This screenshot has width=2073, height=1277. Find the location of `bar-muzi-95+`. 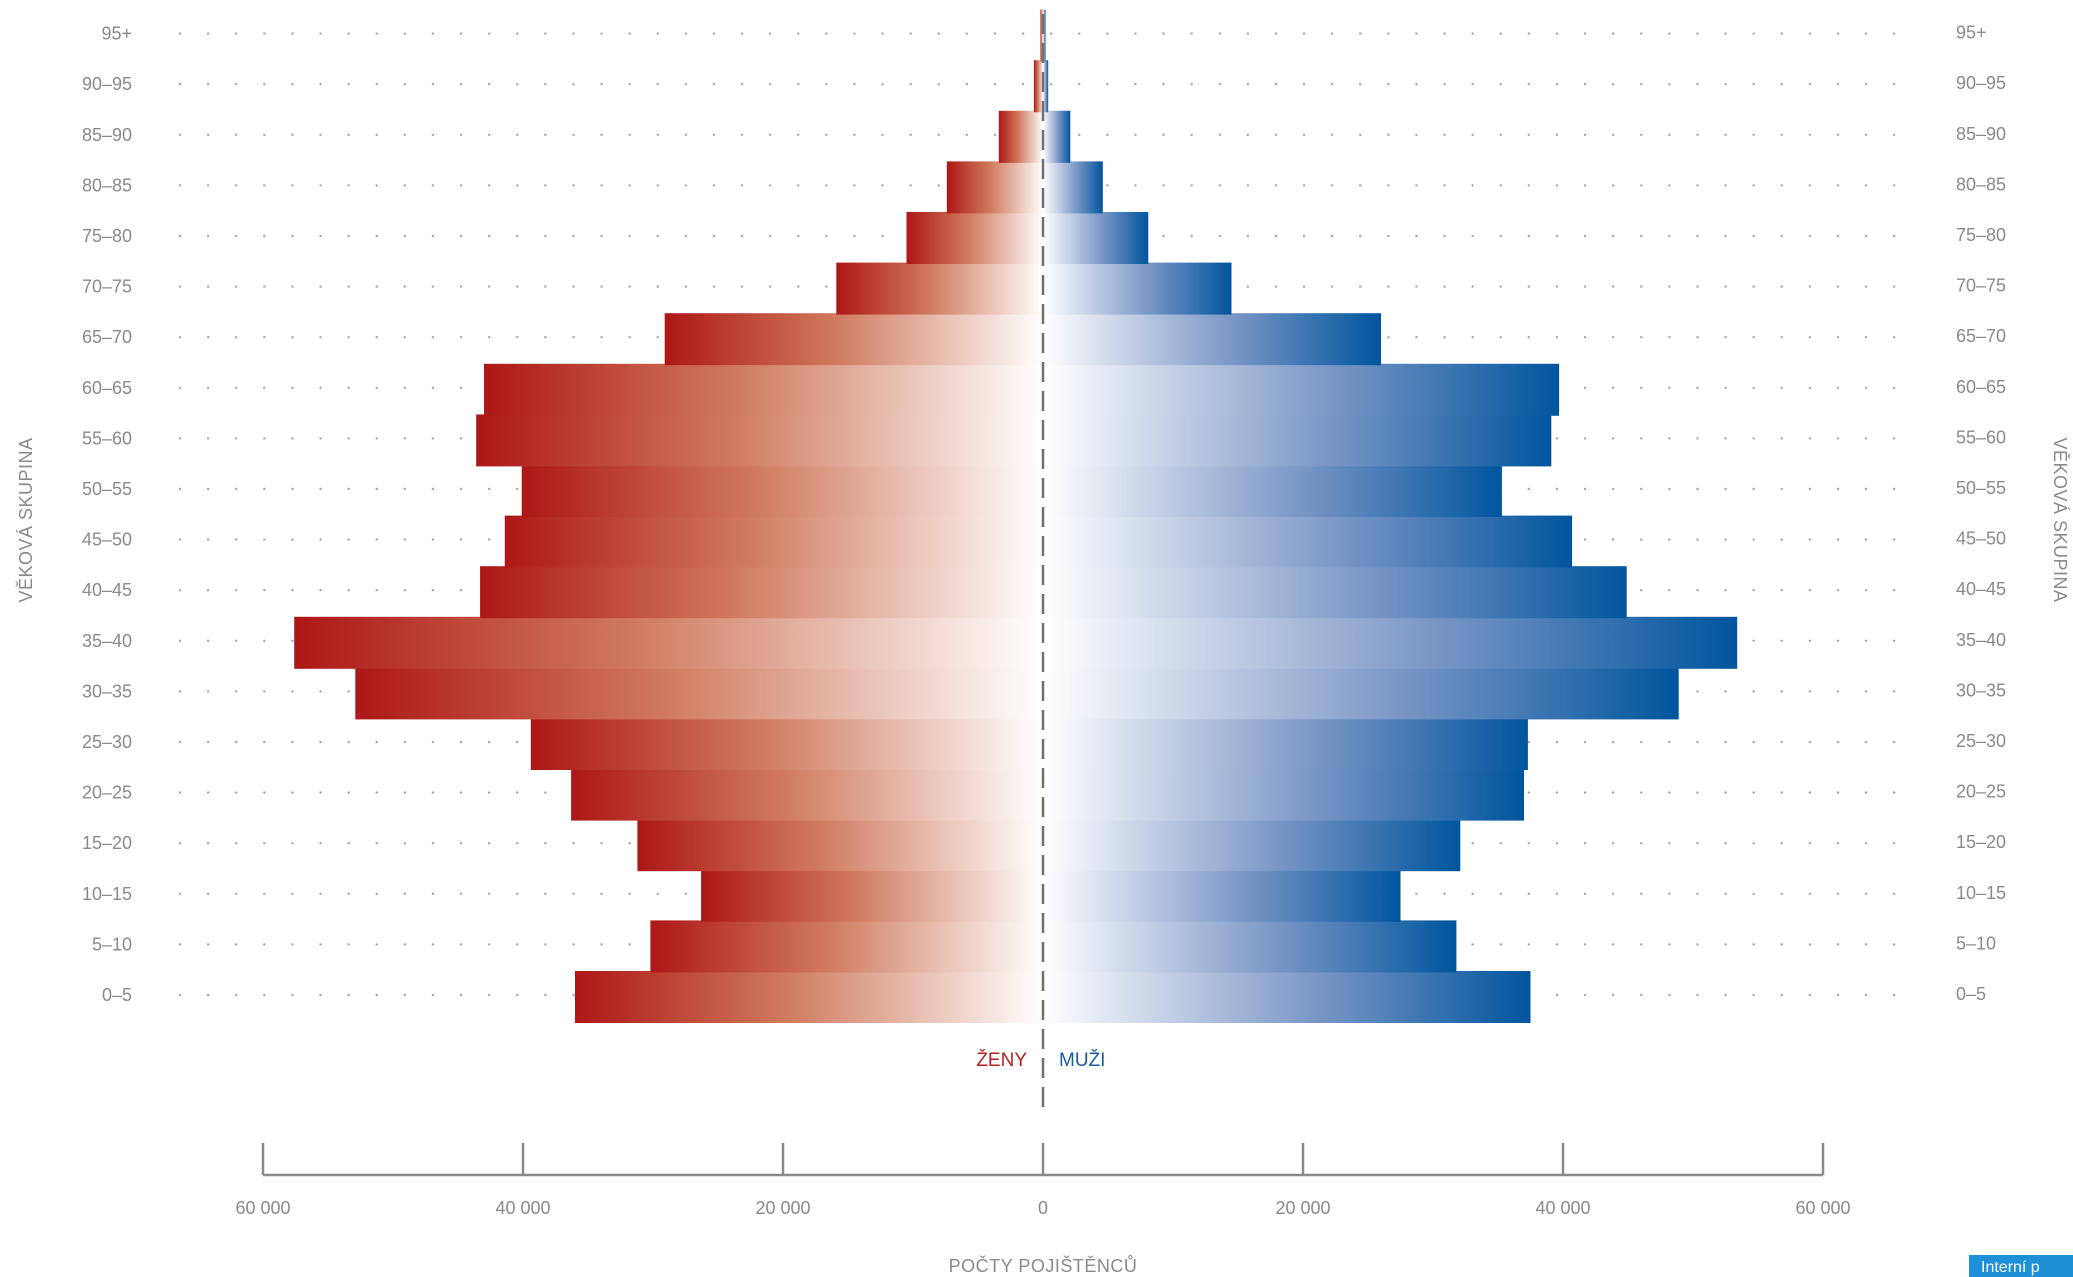

bar-muzi-95+ is located at coordinates (1044, 35).